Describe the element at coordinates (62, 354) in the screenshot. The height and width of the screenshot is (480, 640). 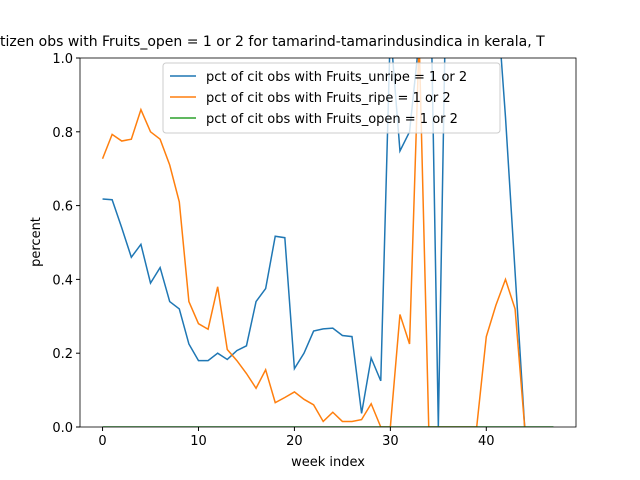
I see `y-tick-label: 0.2` at that location.